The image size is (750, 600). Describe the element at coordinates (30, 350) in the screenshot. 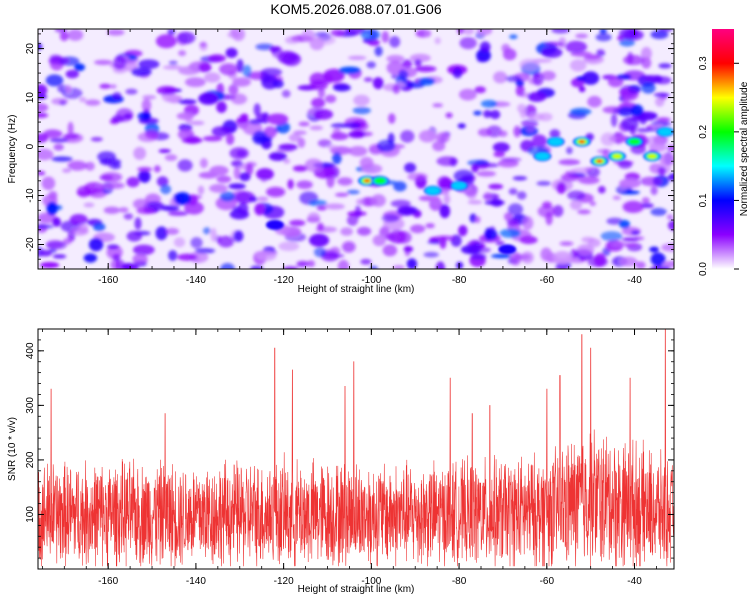

I see `y-tick-label: 400` at that location.